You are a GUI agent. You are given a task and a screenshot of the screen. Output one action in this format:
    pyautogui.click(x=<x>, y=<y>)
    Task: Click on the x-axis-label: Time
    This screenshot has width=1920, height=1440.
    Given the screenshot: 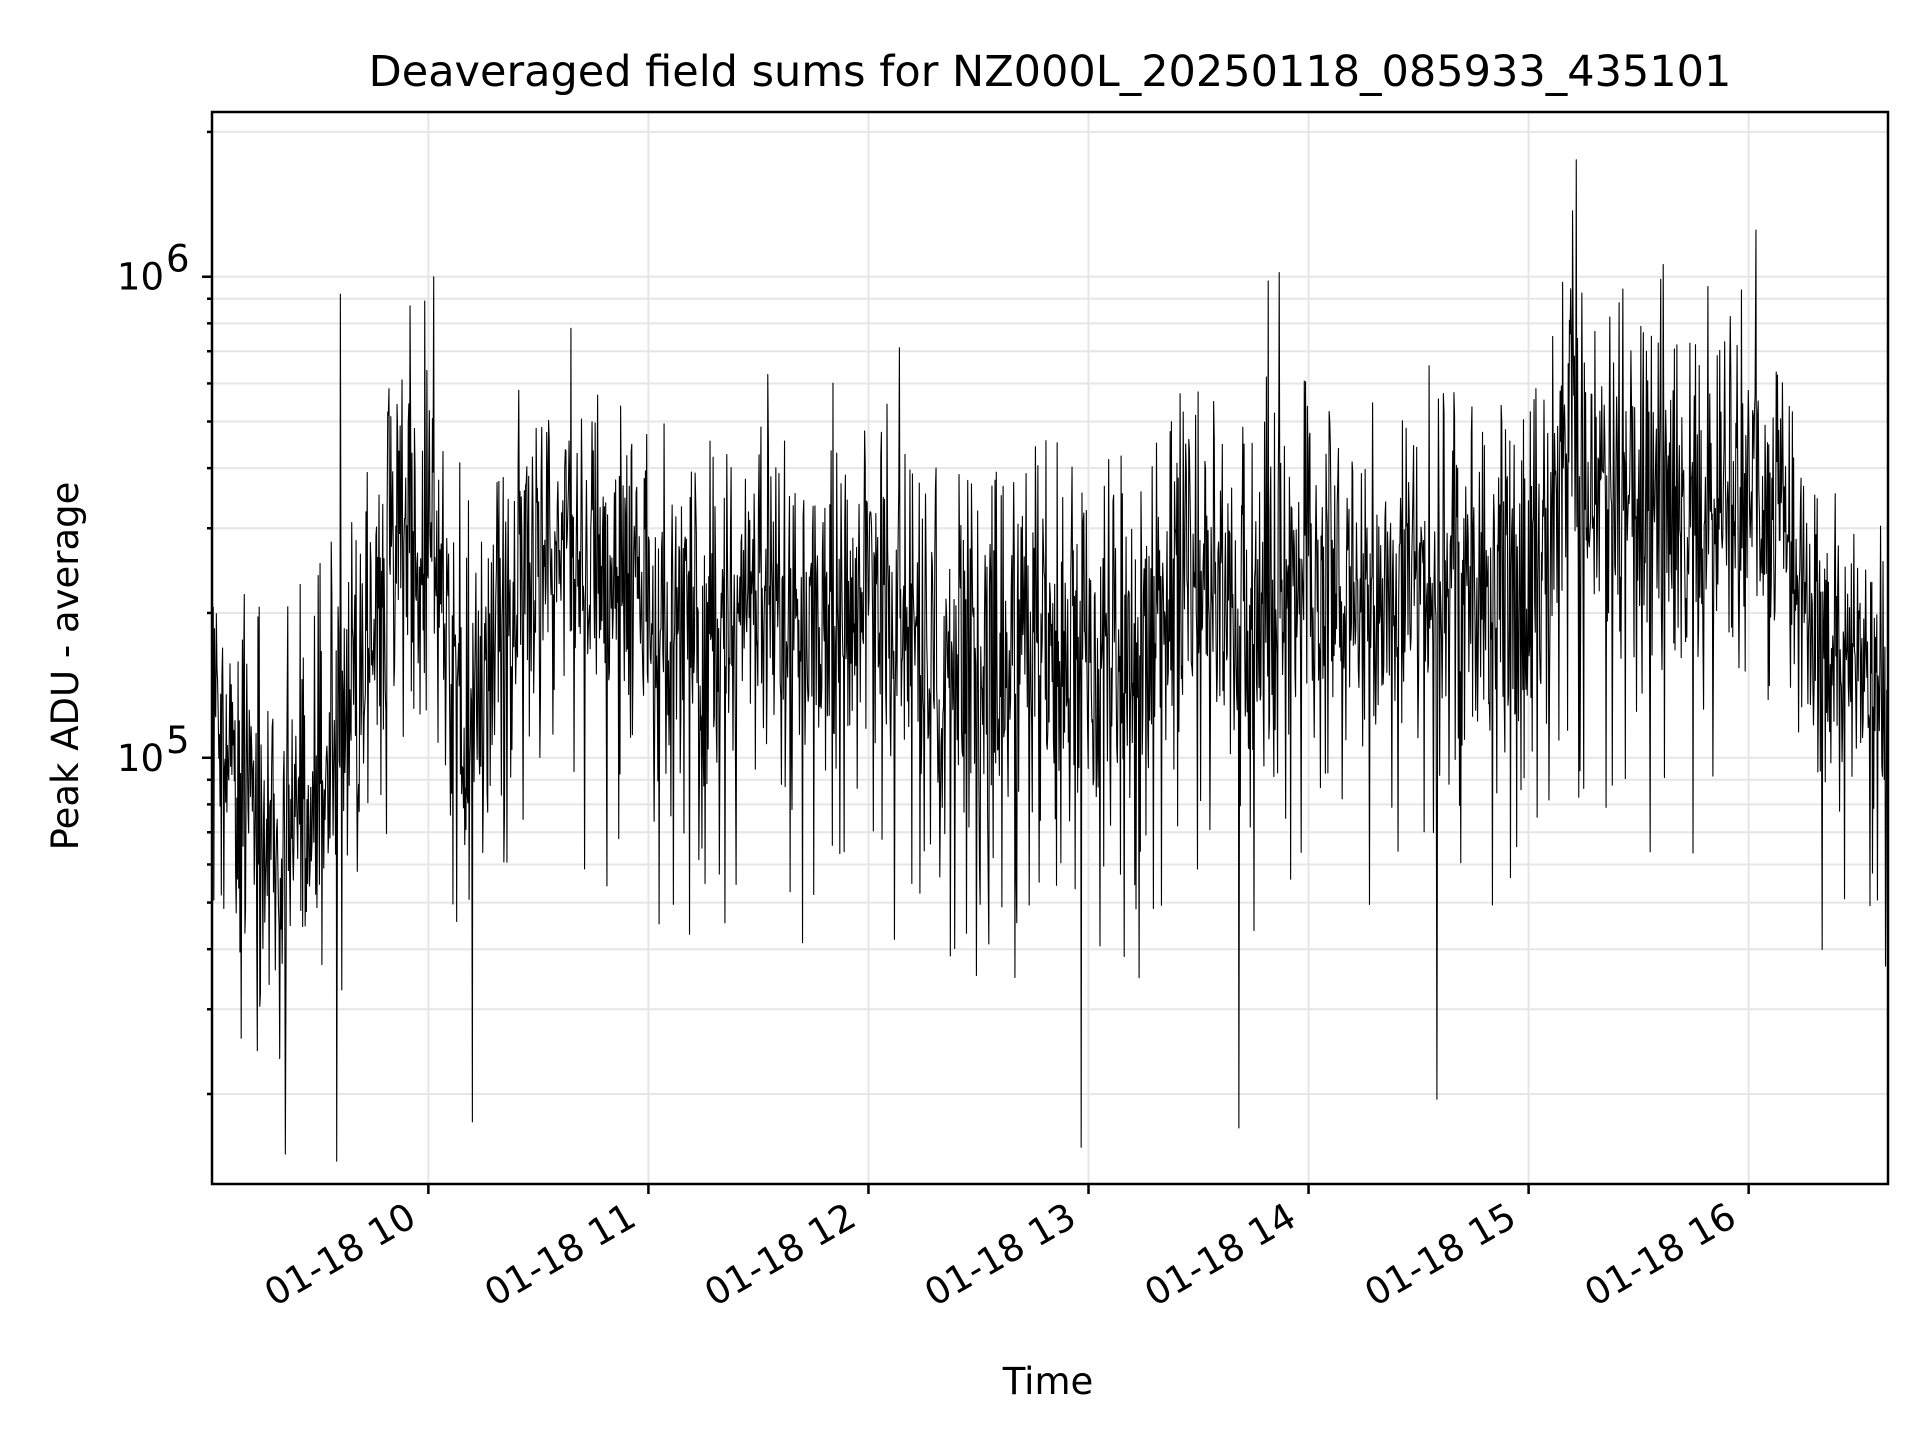 What is the action you would take?
    pyautogui.click(x=1048, y=1381)
    